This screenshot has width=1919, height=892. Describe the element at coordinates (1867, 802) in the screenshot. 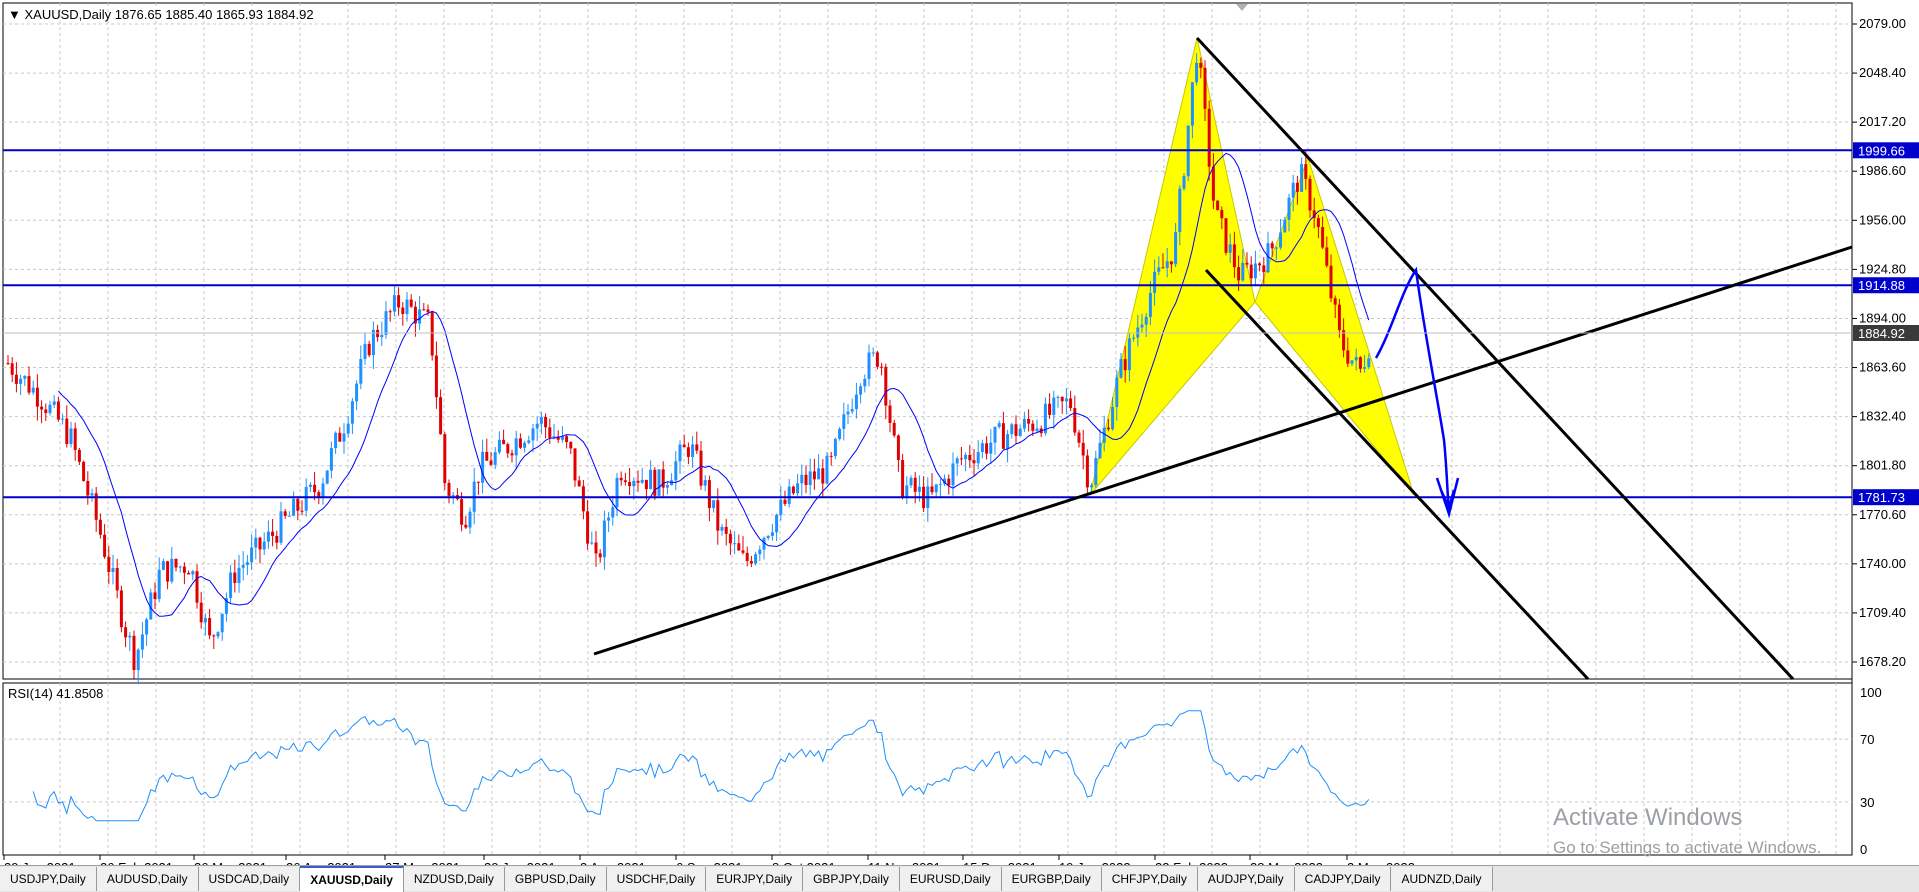

I see `rsi-level-label: 30` at that location.